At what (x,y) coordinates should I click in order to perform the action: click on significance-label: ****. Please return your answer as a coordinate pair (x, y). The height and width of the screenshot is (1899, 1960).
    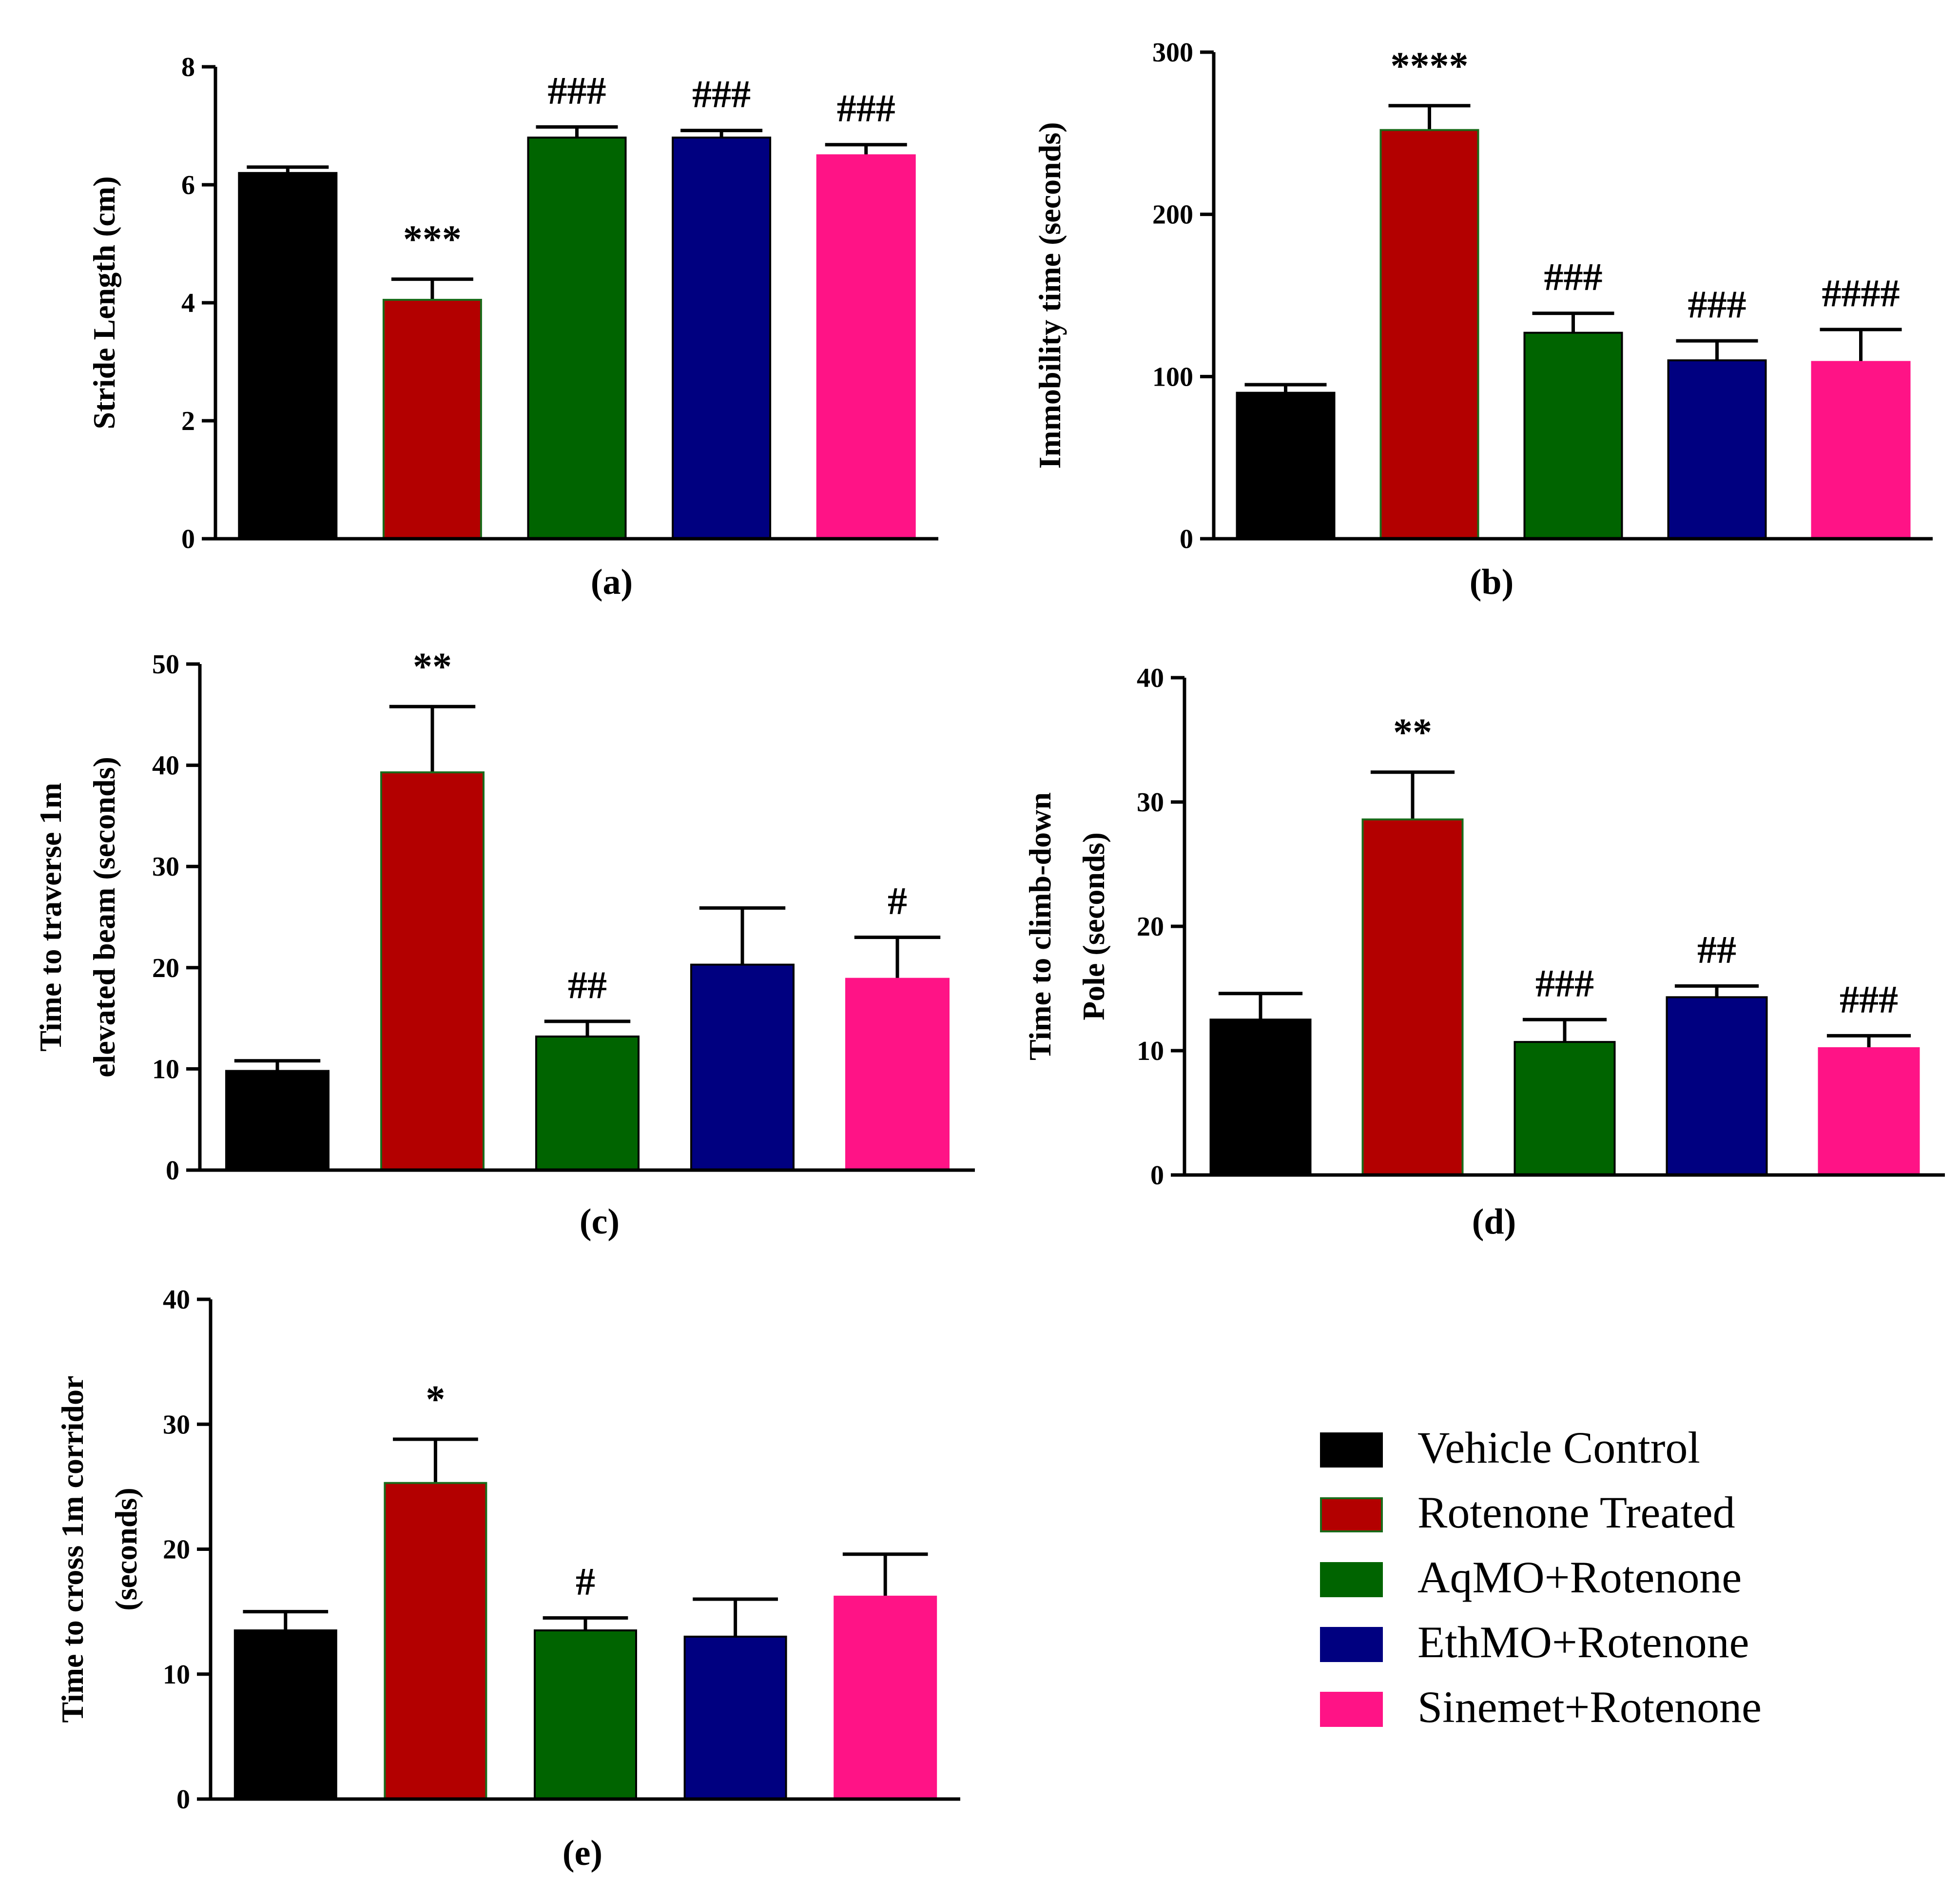
    Looking at the image, I should click on (1430, 66).